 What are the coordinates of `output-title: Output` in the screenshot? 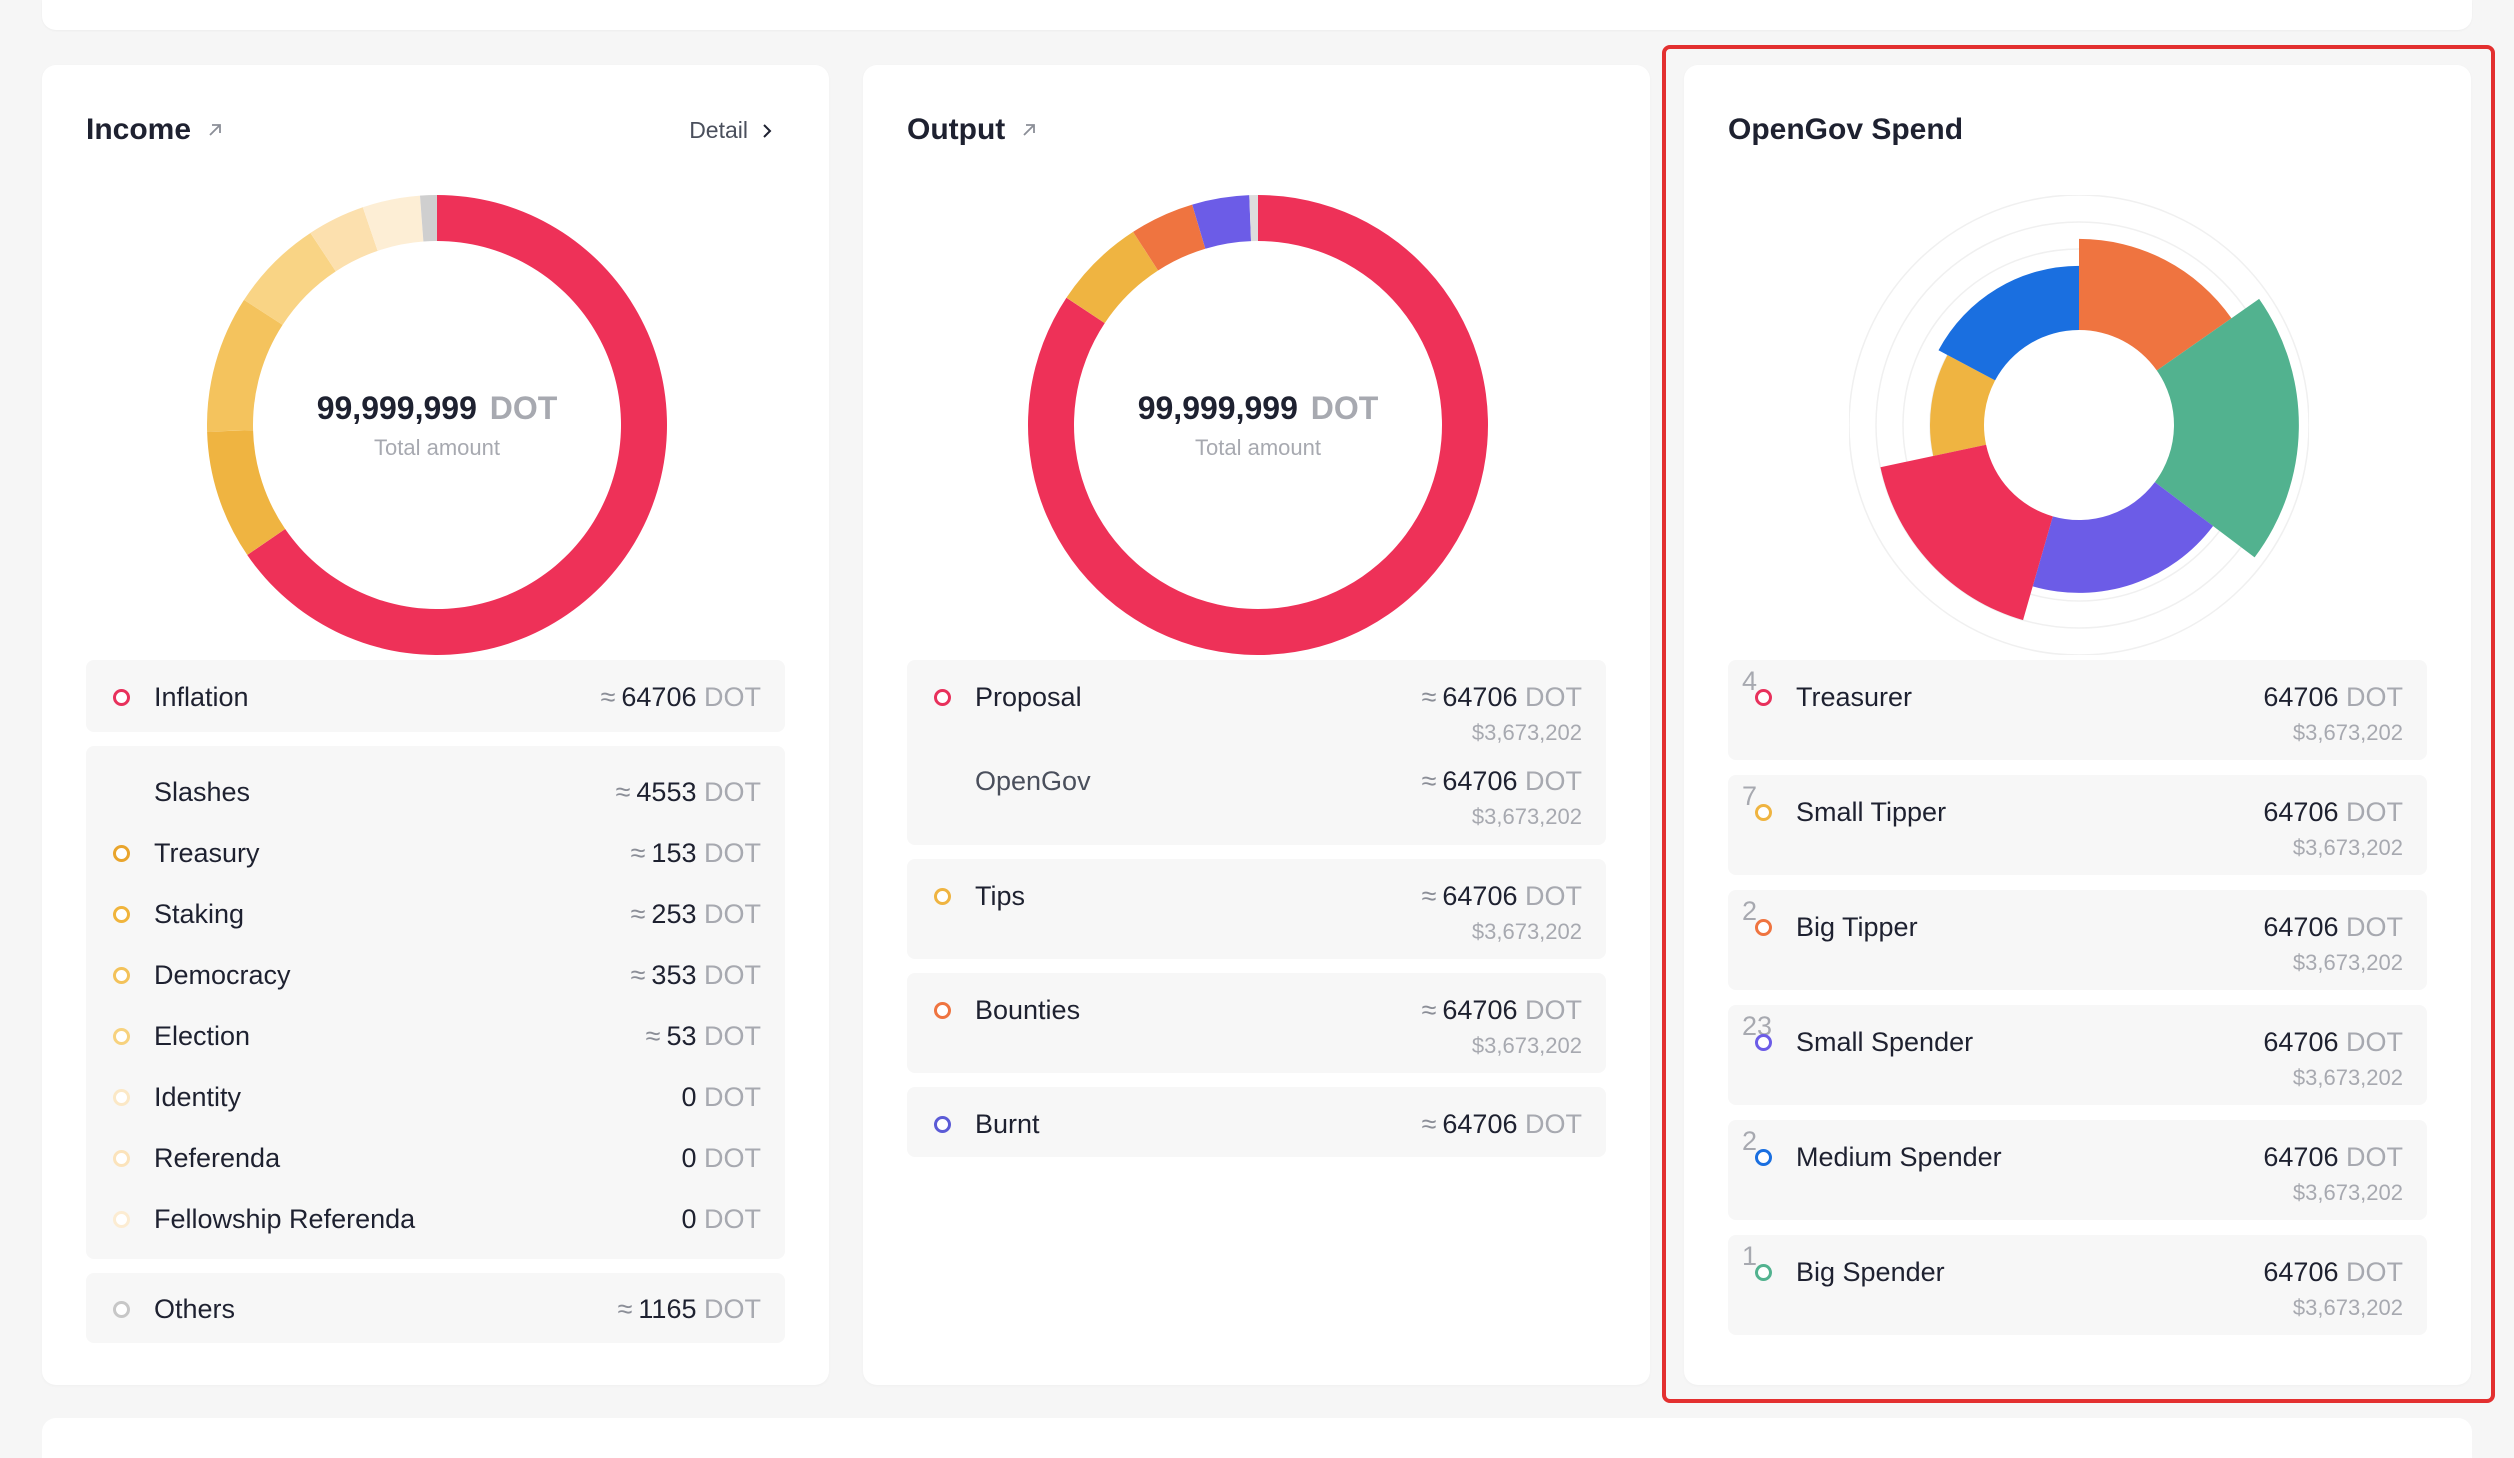 It's located at (973, 130).